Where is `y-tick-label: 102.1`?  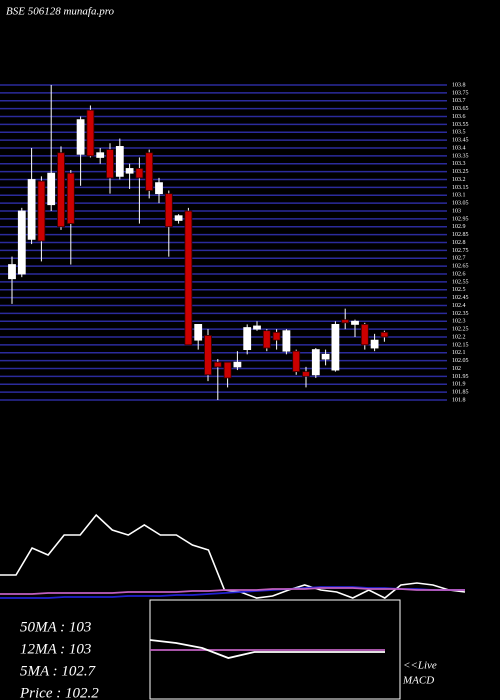
y-tick-label: 102.1 is located at coordinates (459, 353).